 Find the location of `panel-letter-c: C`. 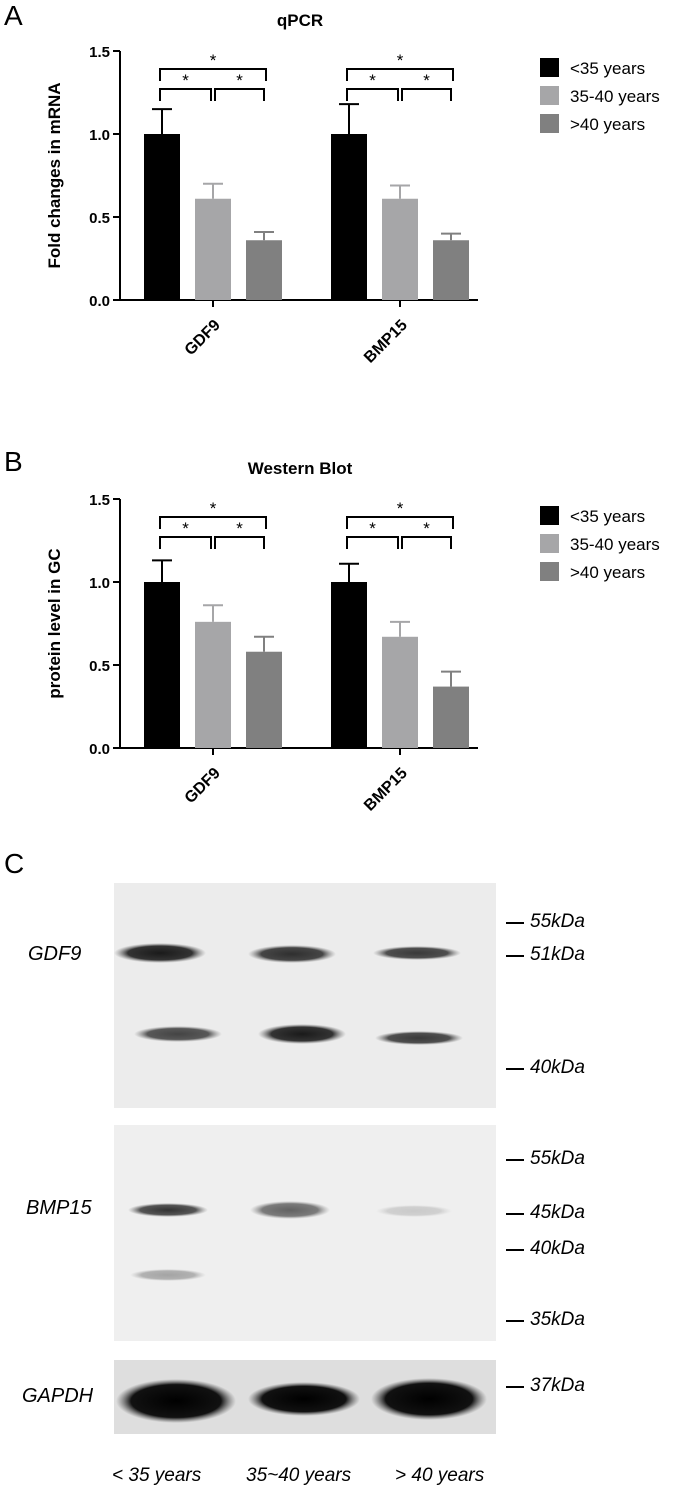

panel-letter-c: C is located at coordinates (14, 863).